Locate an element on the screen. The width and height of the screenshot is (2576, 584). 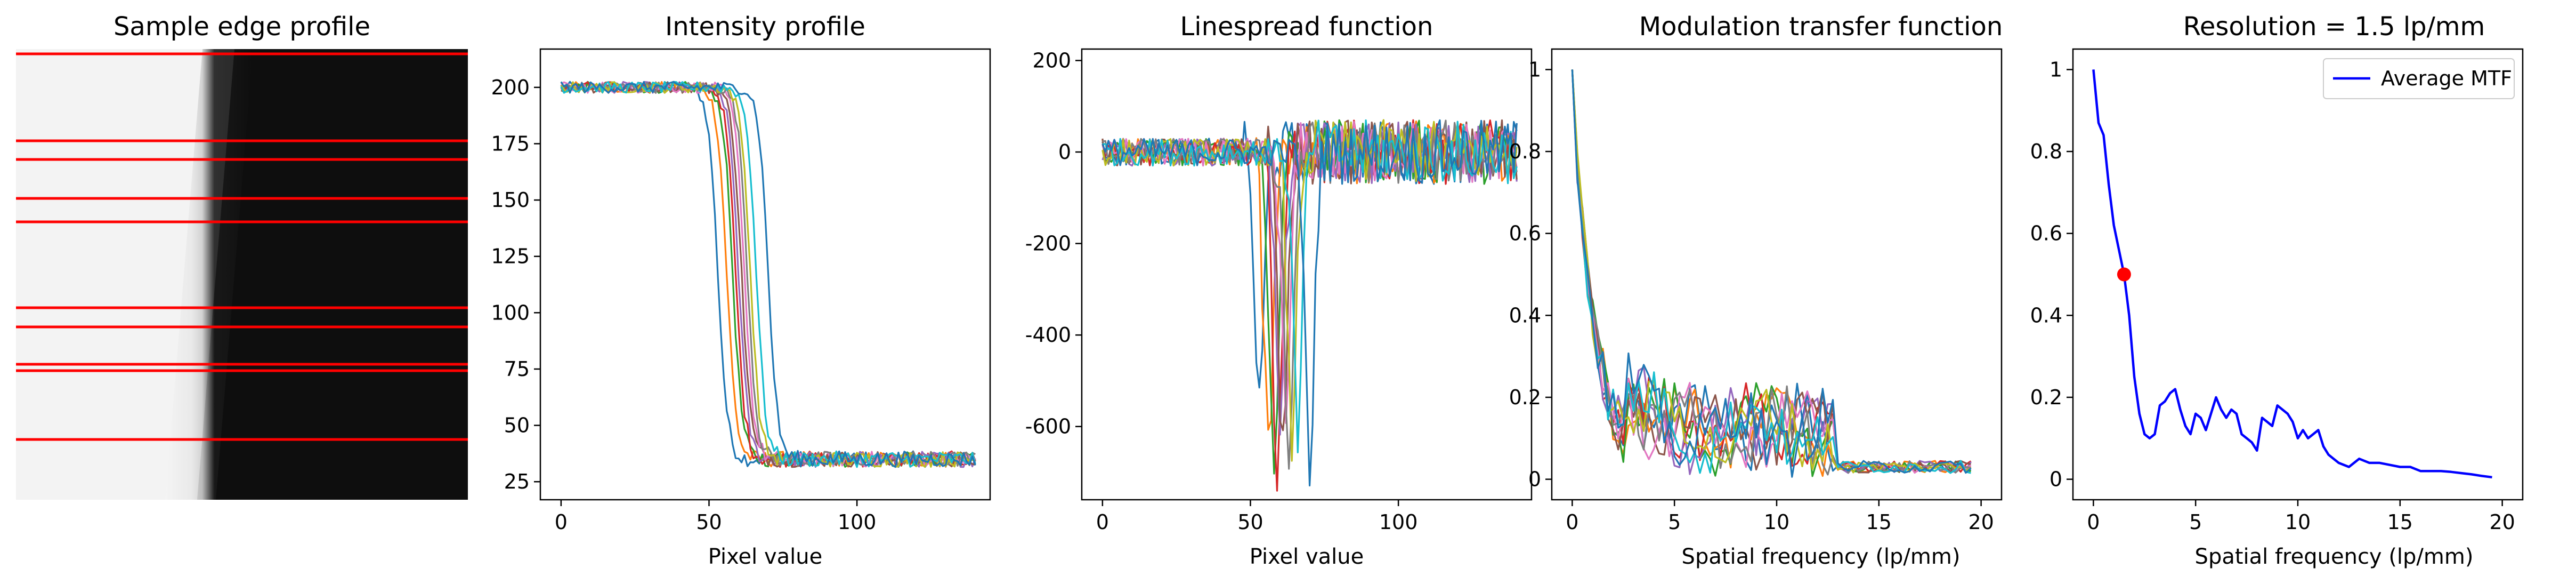
edge-image-panel: Sample edge profile is located at coordinates (242, 256).